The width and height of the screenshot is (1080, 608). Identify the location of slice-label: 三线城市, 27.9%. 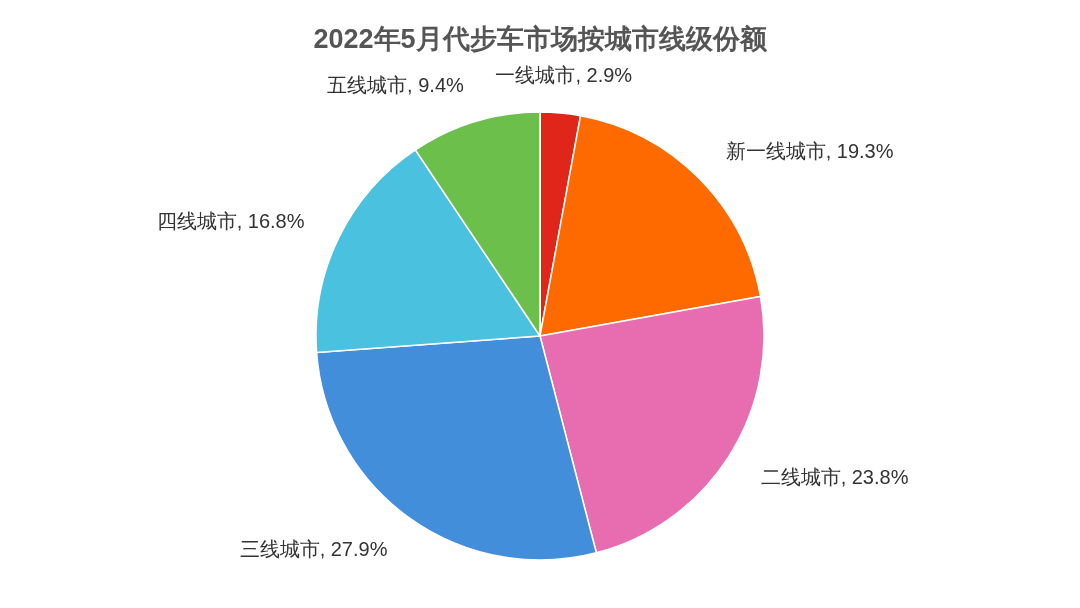
(313, 549).